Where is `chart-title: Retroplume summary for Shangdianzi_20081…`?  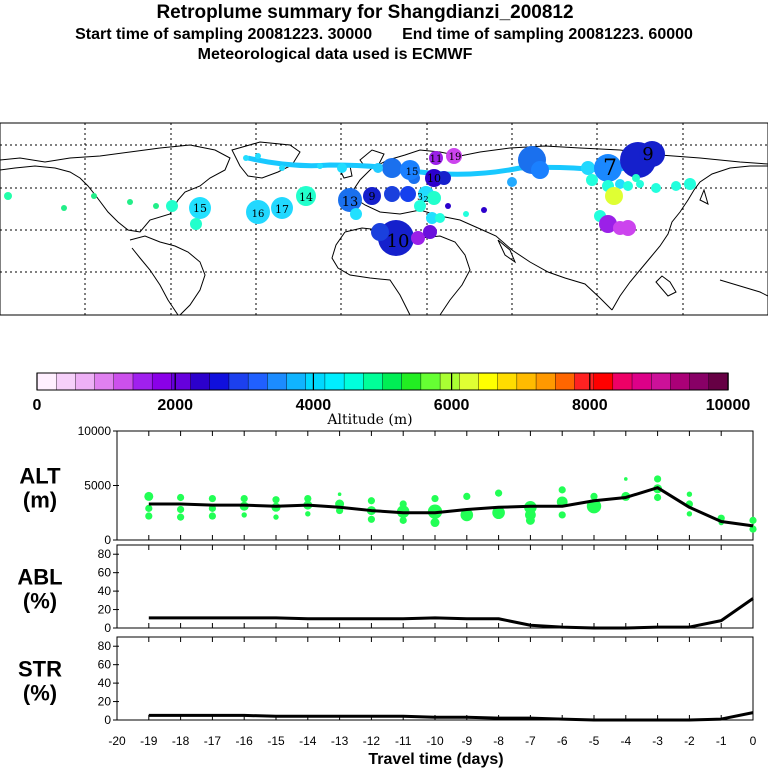
chart-title: Retroplume summary for Shangdianzi_20081… is located at coordinates (365, 12).